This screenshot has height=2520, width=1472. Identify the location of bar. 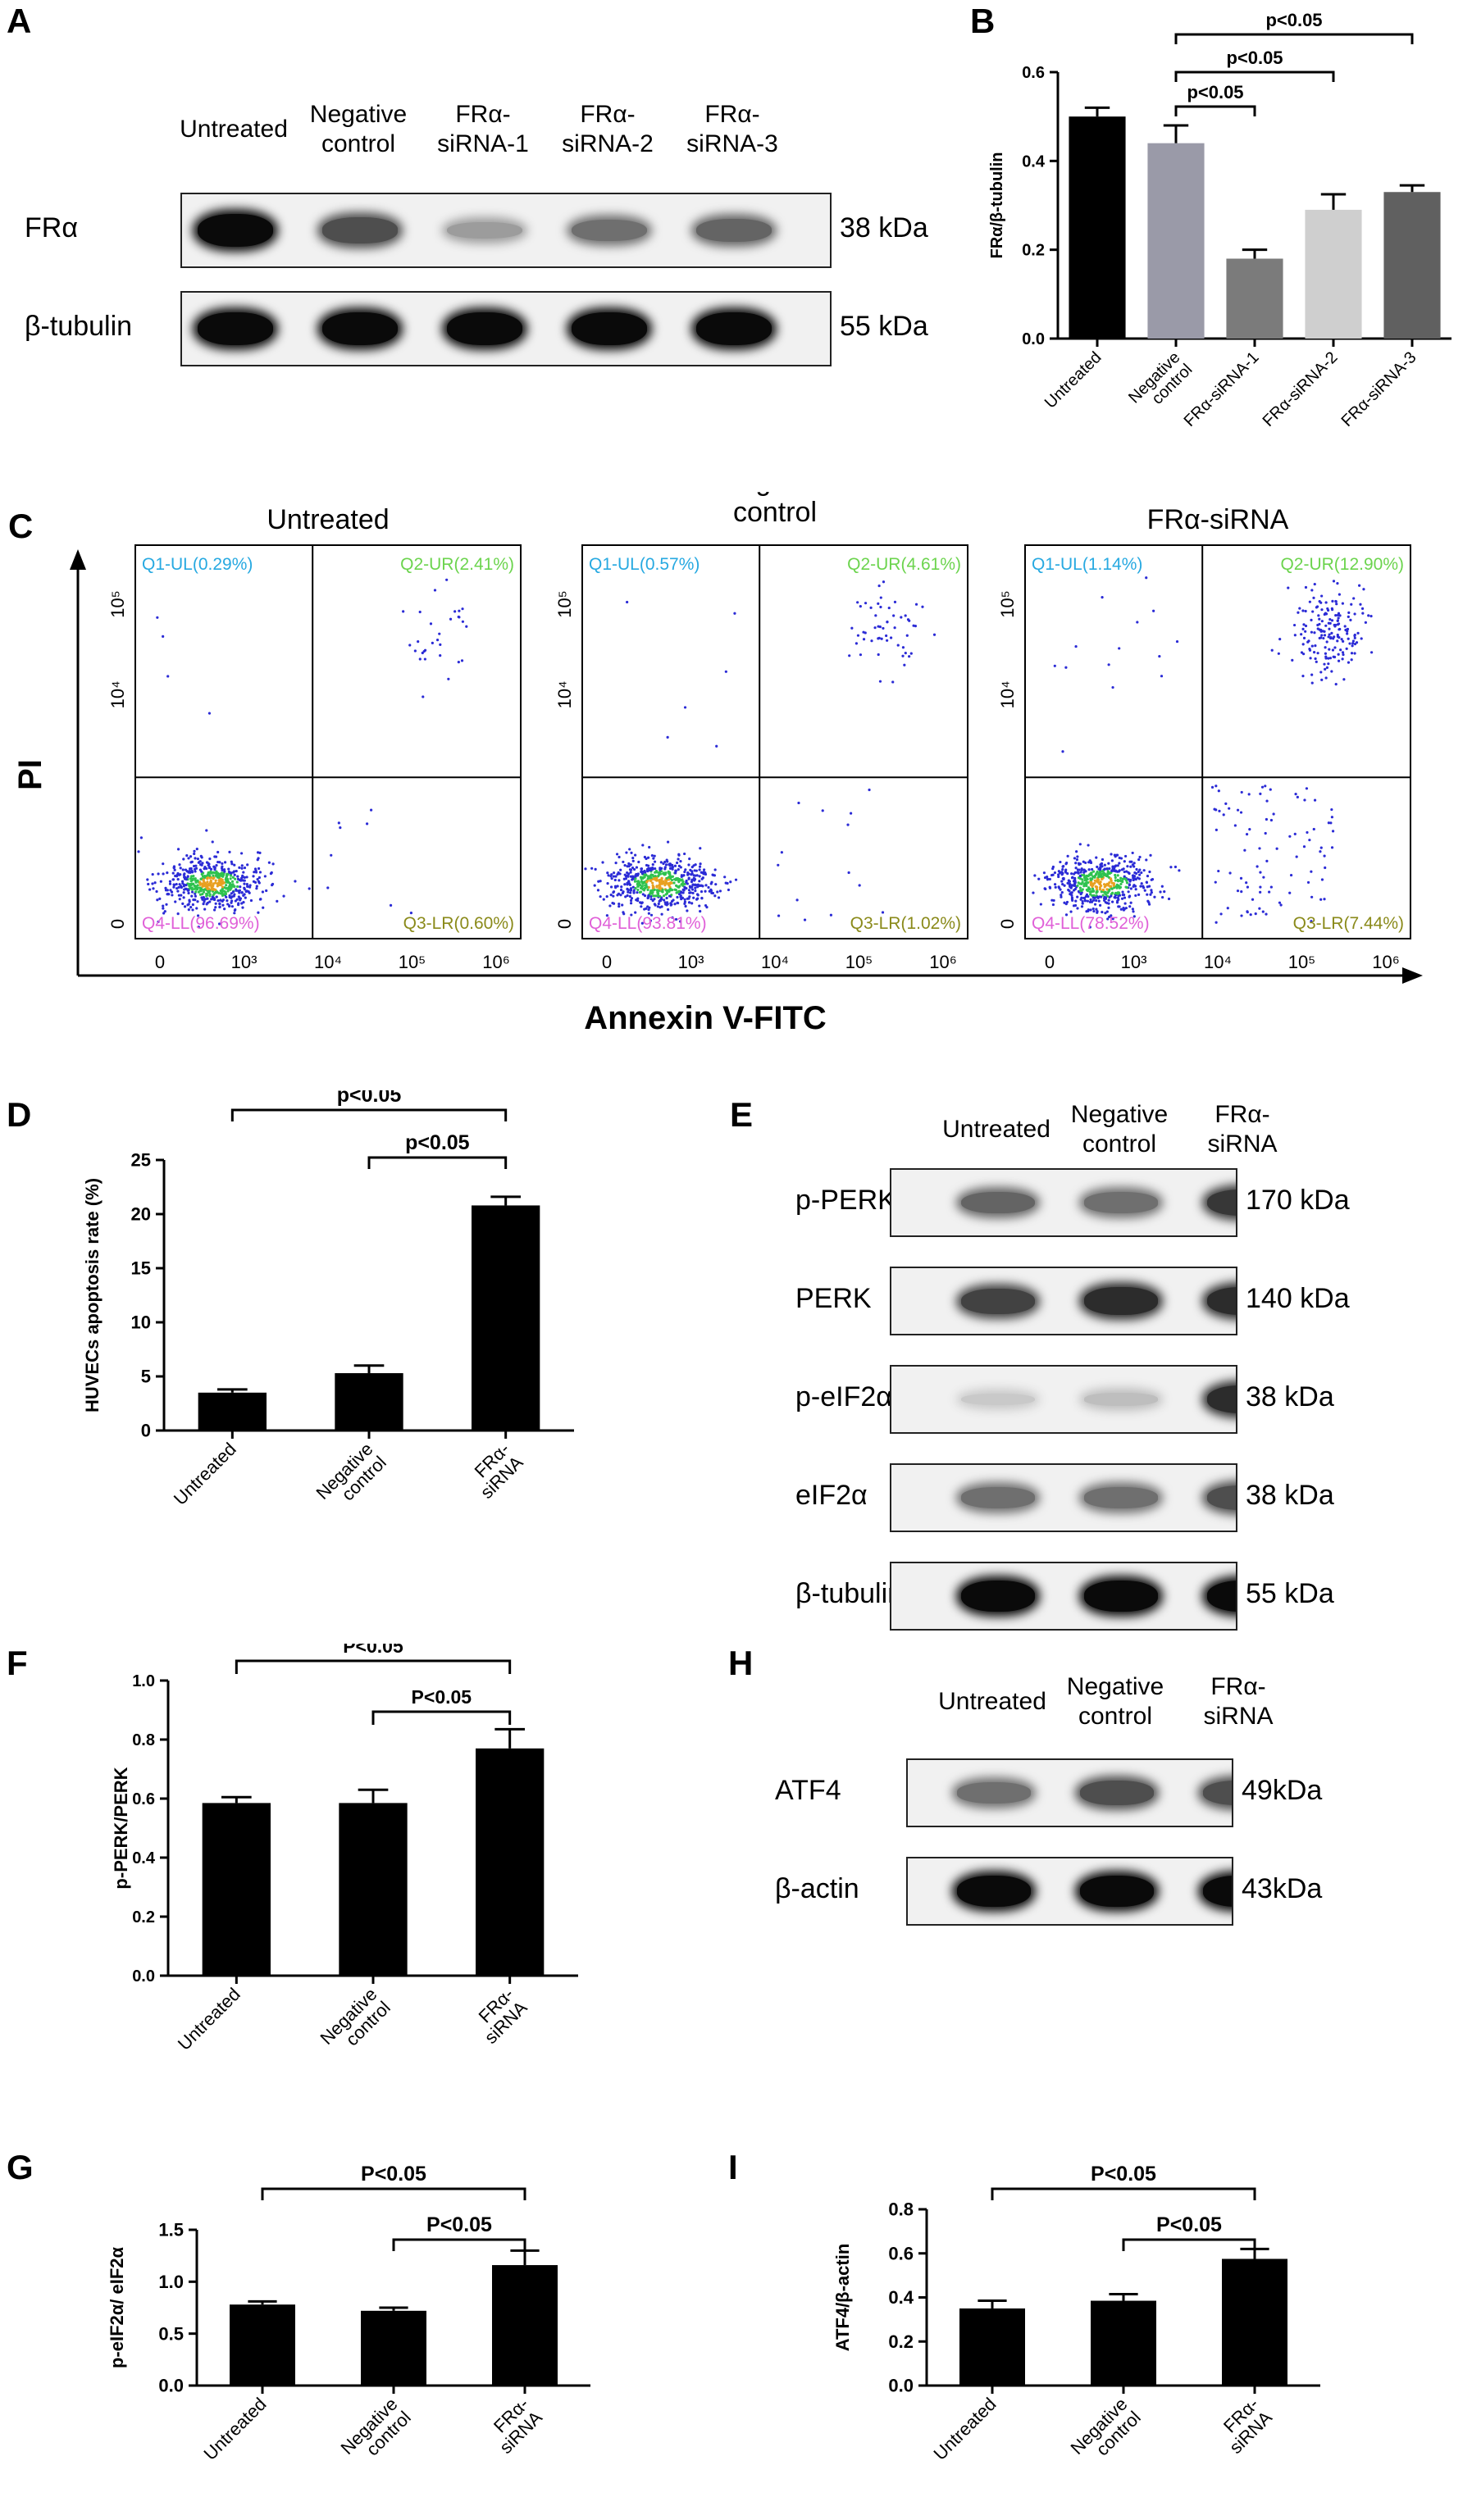
(1333, 274).